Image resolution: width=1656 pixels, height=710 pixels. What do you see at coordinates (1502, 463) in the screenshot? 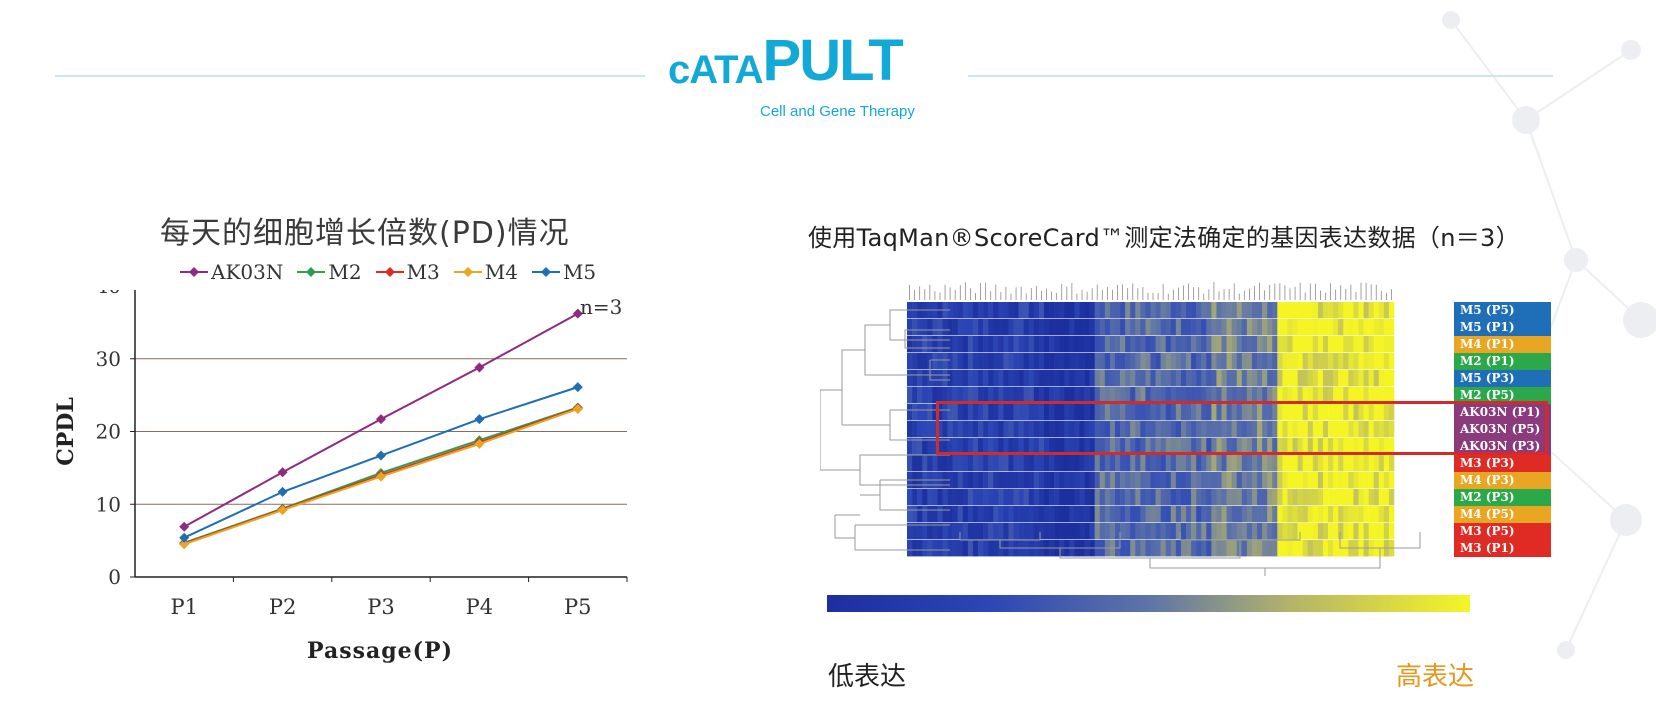
I see `sample-row-label: M3 (P3)` at bounding box center [1502, 463].